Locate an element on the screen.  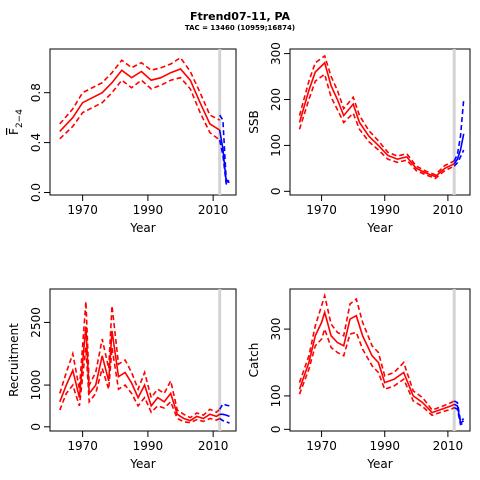
figure-title: Ftrend07-11, PA is located at coordinates (240, 16).